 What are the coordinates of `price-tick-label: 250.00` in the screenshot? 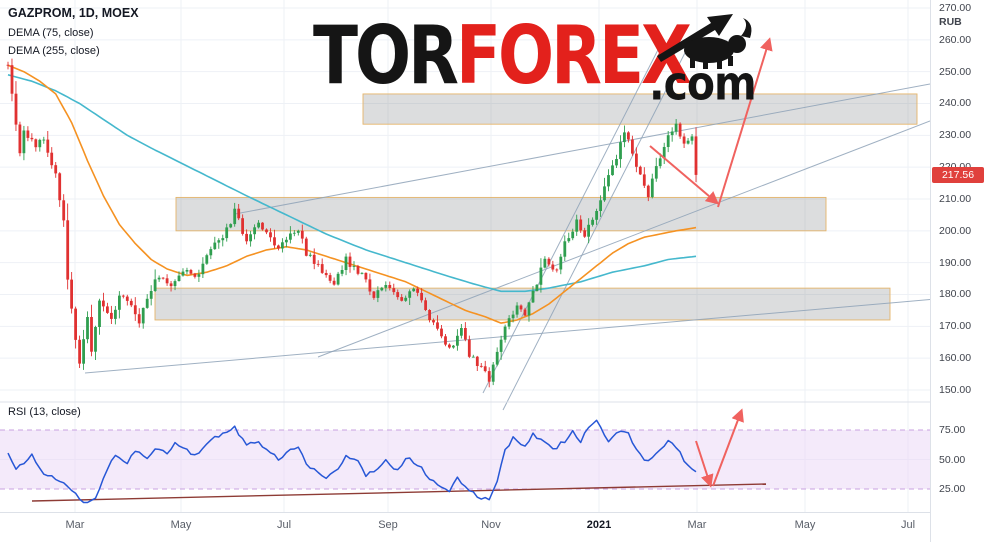 It's located at (955, 71).